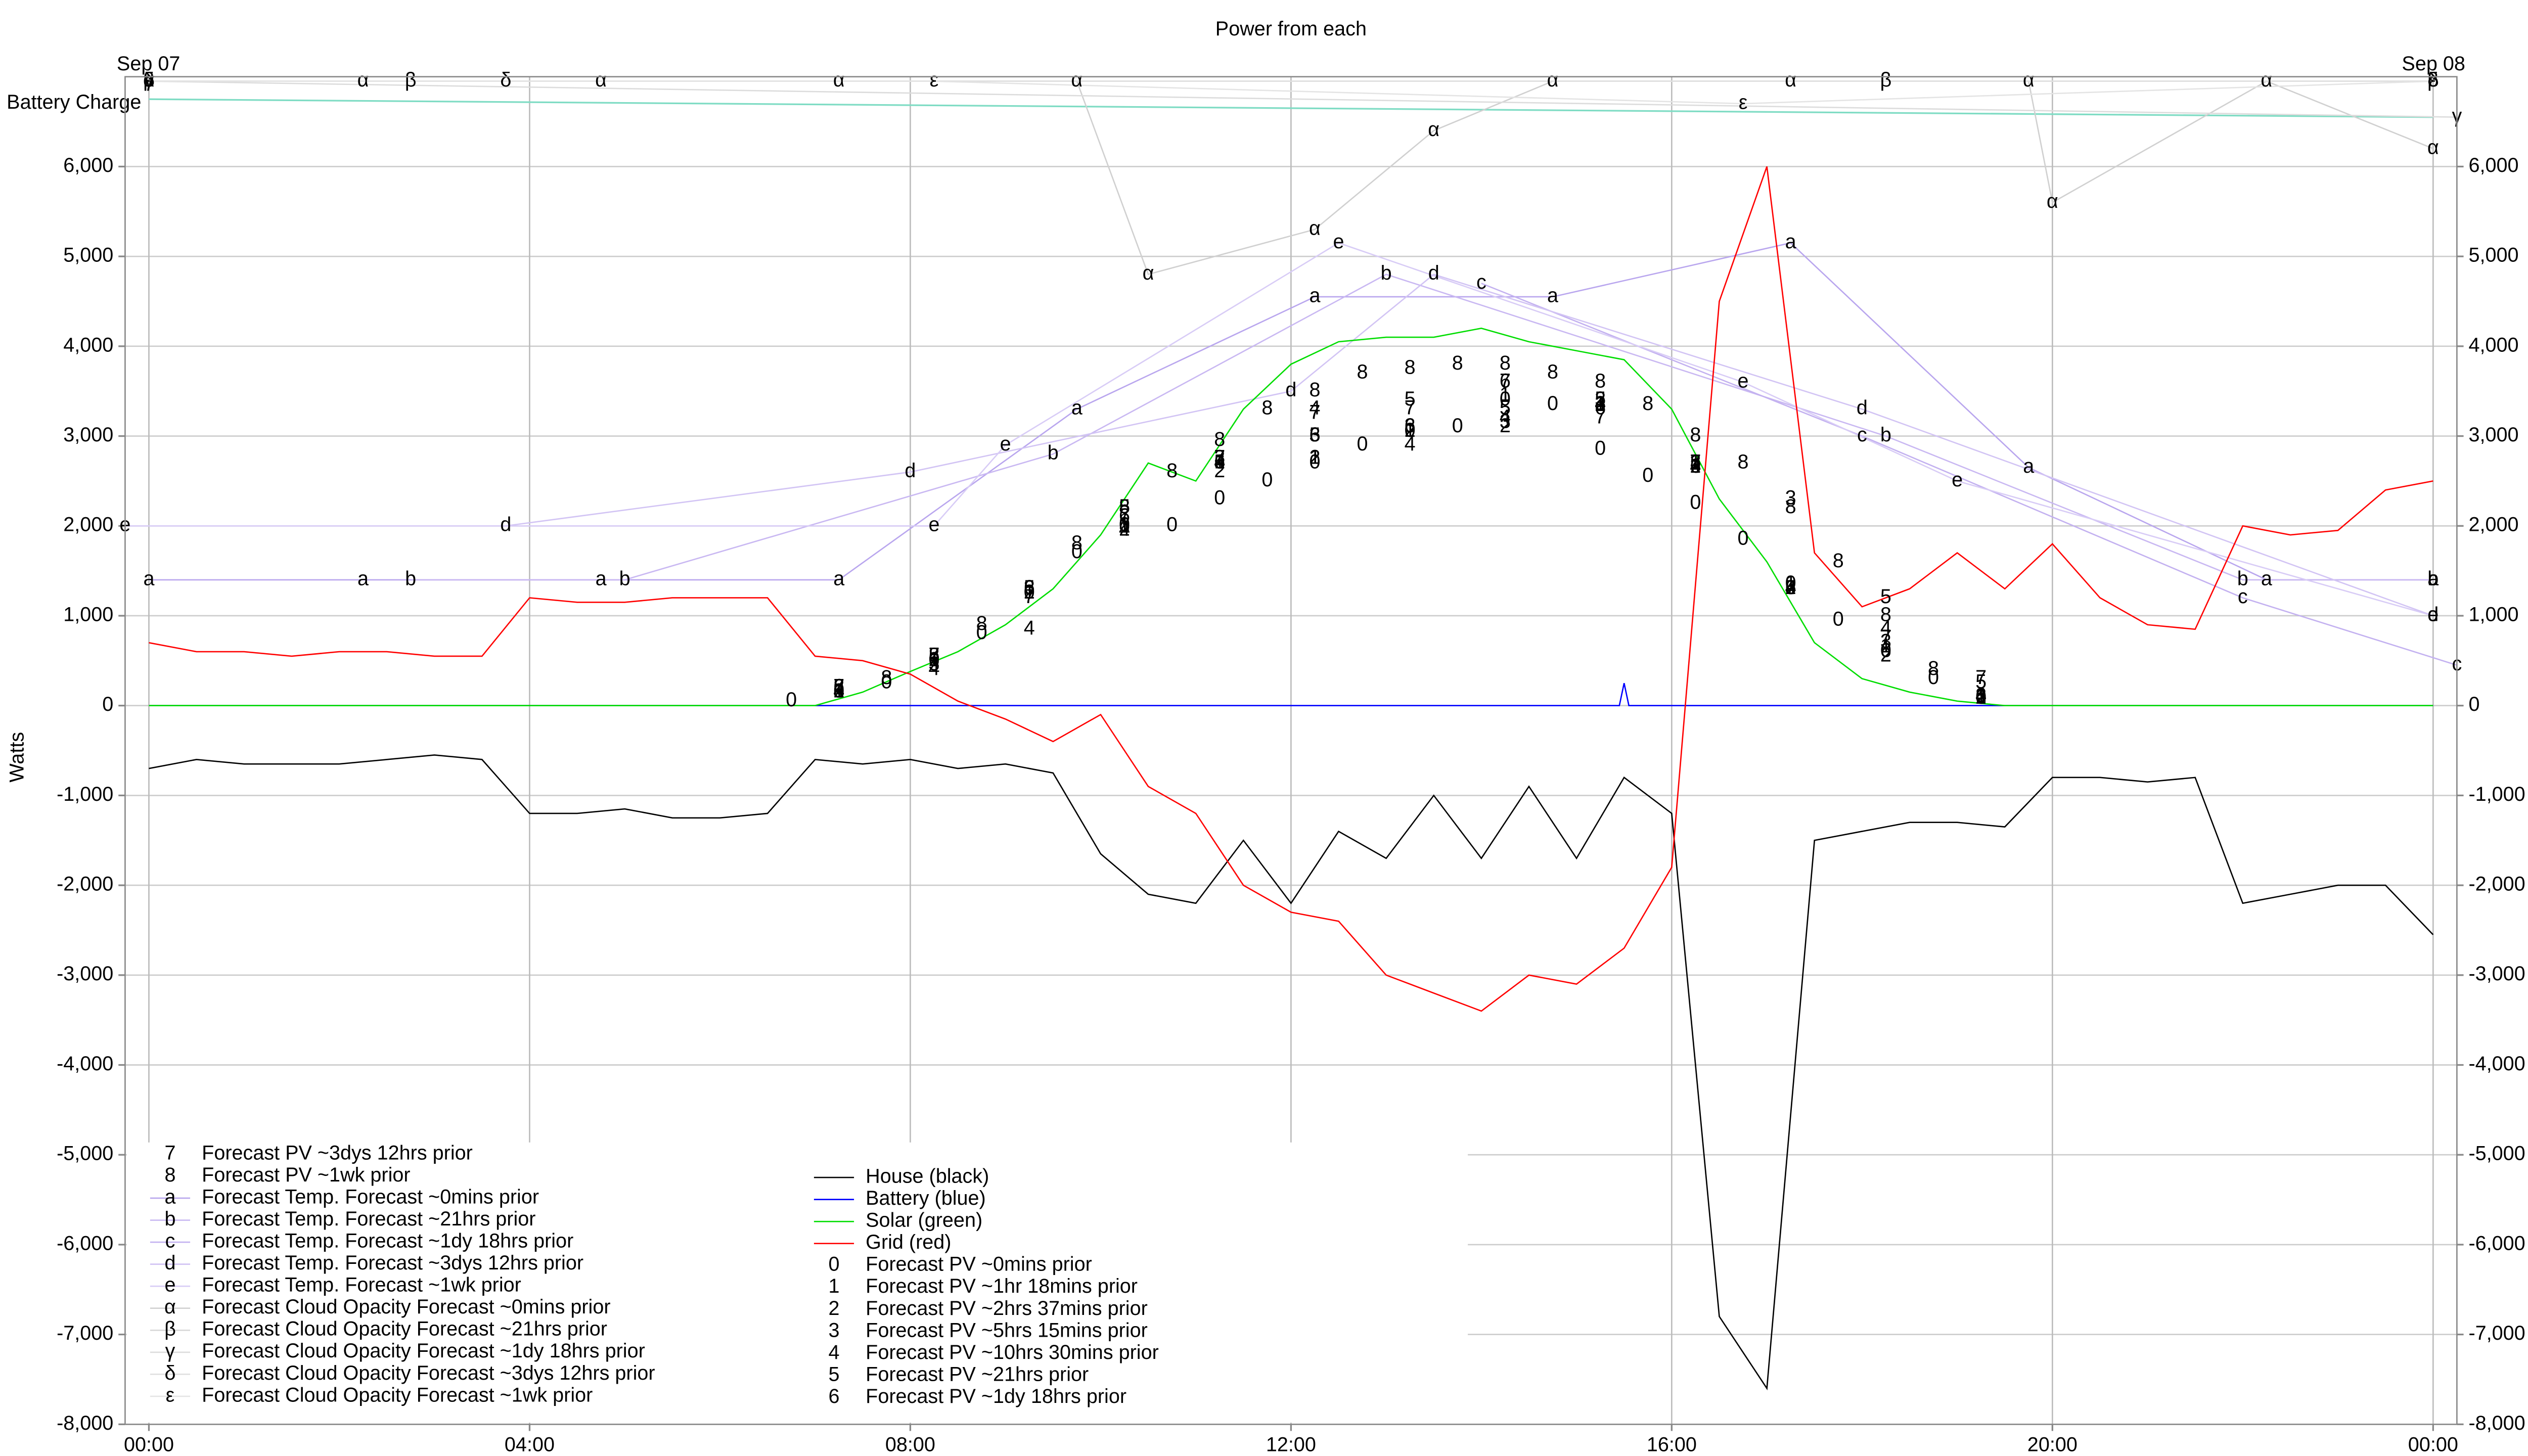 The width and height of the screenshot is (2528, 1456). I want to click on x-tick-label: 20:00, so click(2053, 1445).